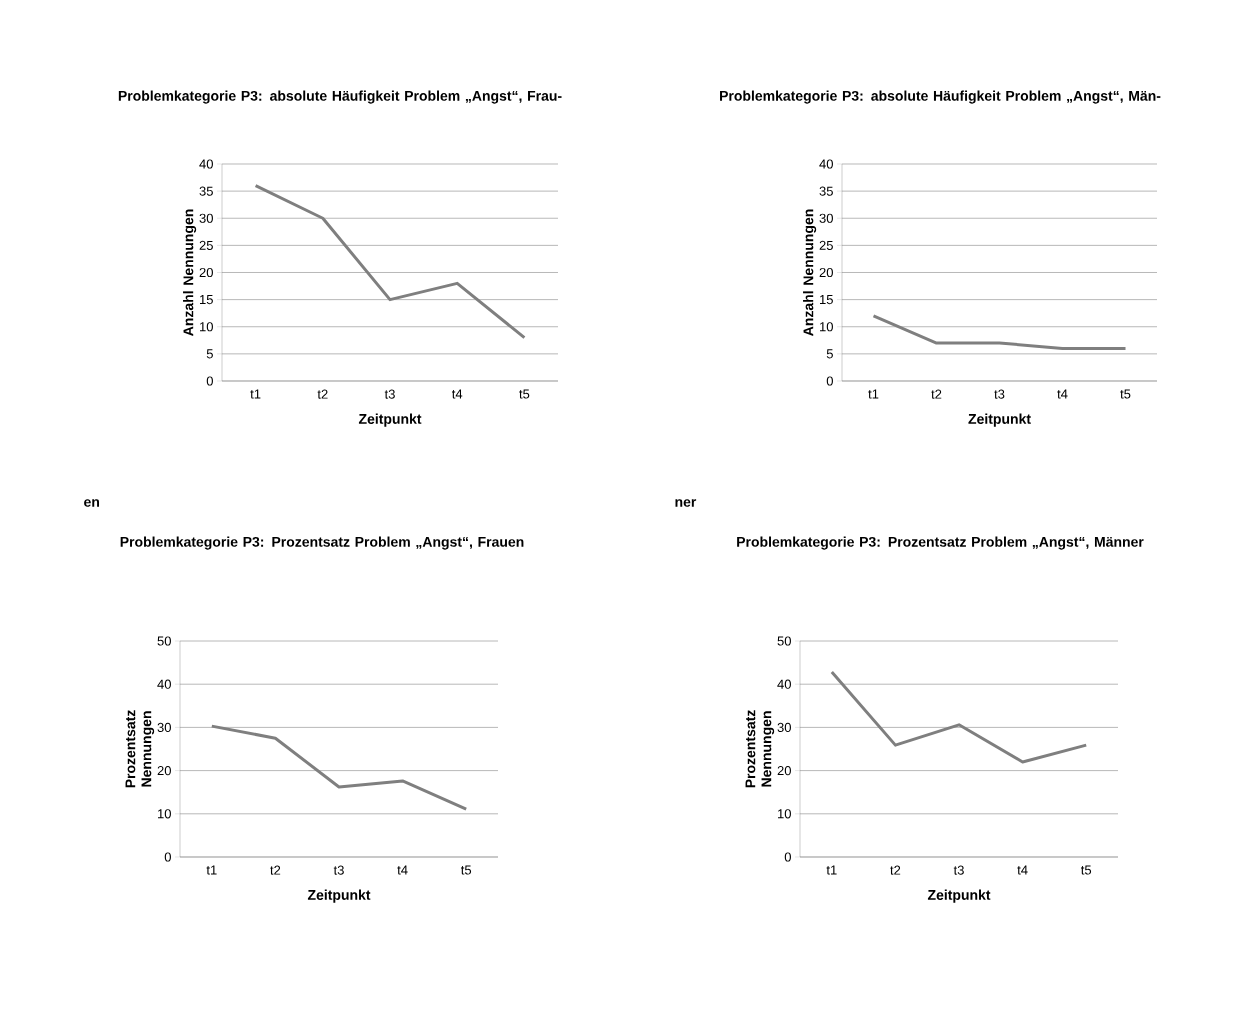 This screenshot has width=1249, height=1018. What do you see at coordinates (940, 543) in the screenshot?
I see `chart-title: Problemkategorie P3: Prozentsatz Problem „Angst“, Männer` at bounding box center [940, 543].